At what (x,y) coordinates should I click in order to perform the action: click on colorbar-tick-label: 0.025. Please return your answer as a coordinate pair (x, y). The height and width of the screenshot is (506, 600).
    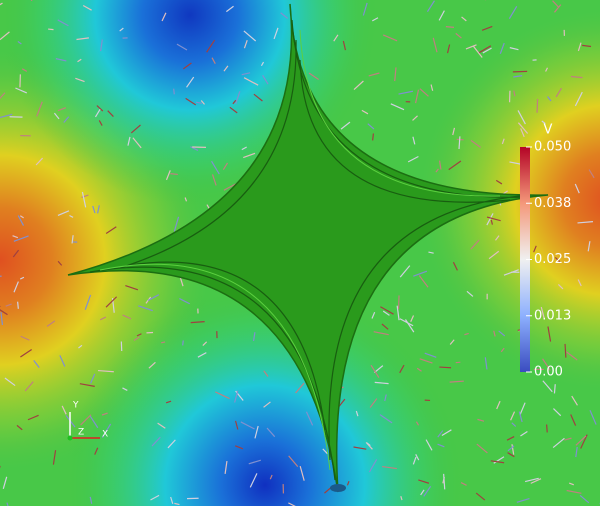
    Looking at the image, I should click on (552, 259).